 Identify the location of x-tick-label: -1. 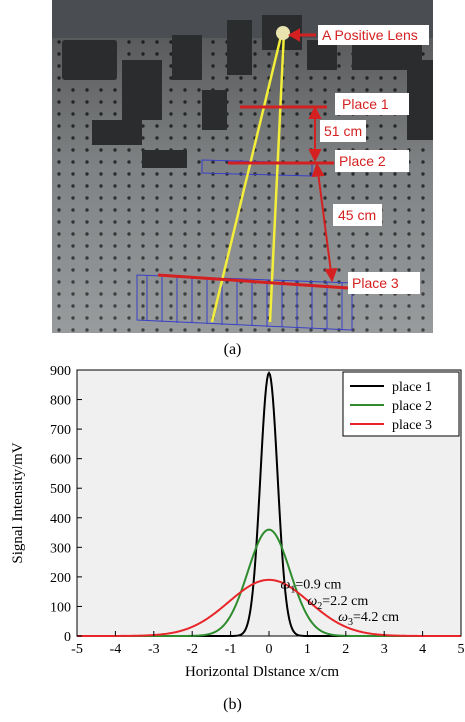
(231, 649).